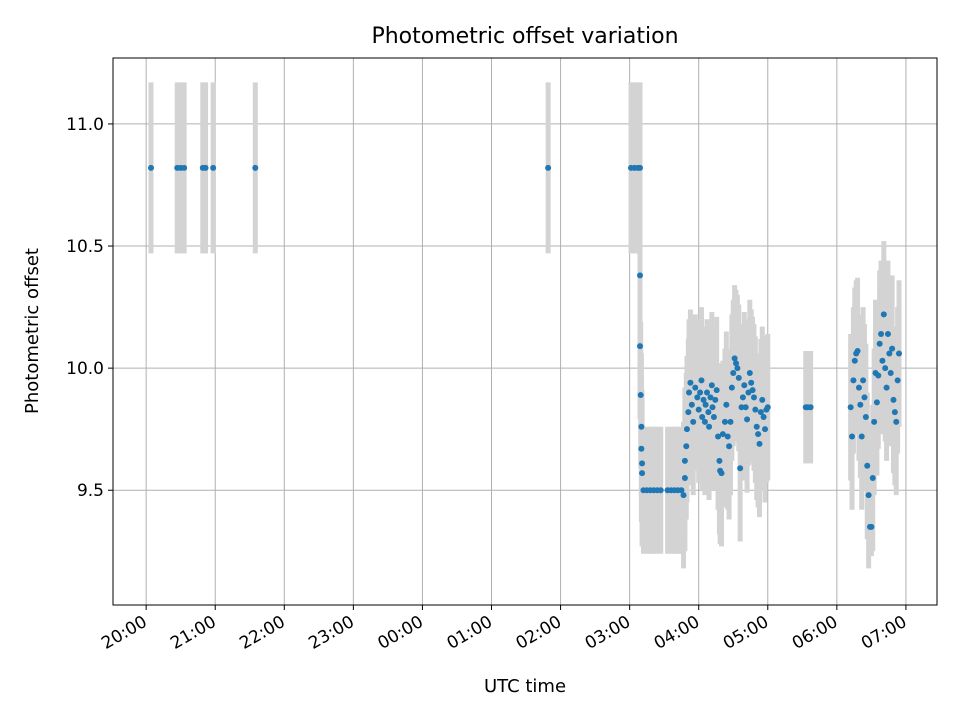 Image resolution: width=960 pixels, height=720 pixels. I want to click on x-tick-label: 07:00, so click(884, 633).